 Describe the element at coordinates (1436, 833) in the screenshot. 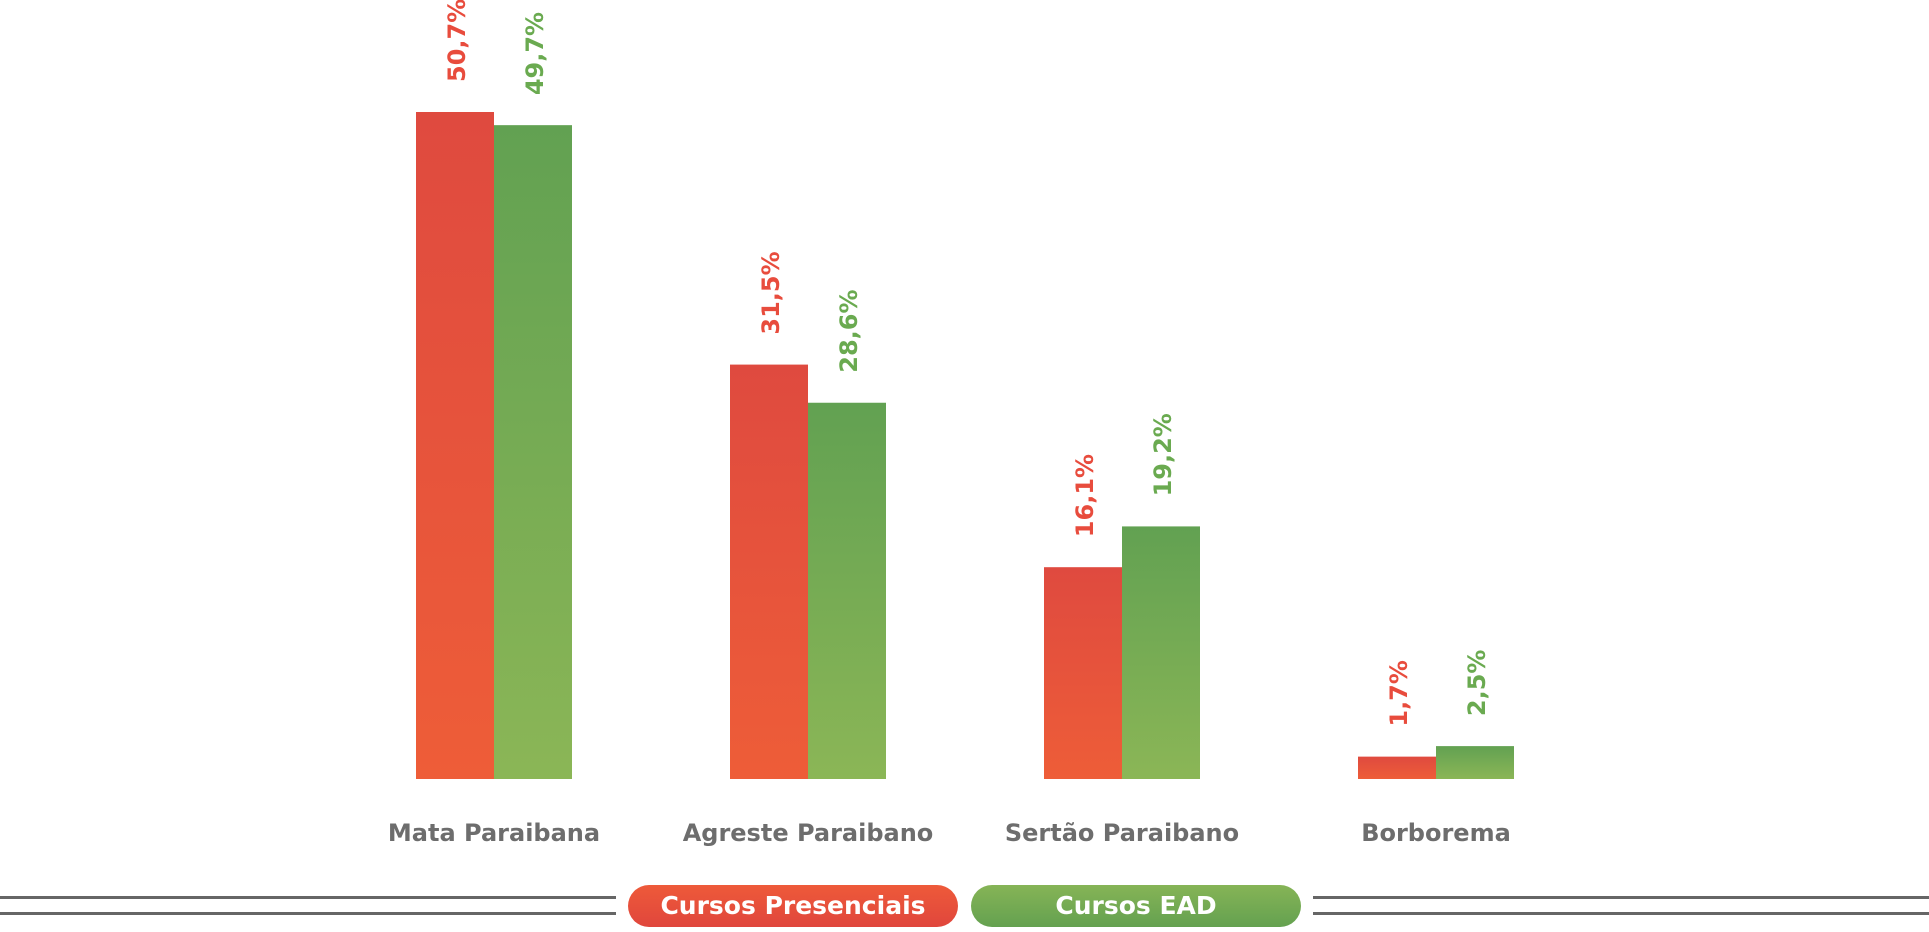

I see `category-label-3: Borborema` at that location.